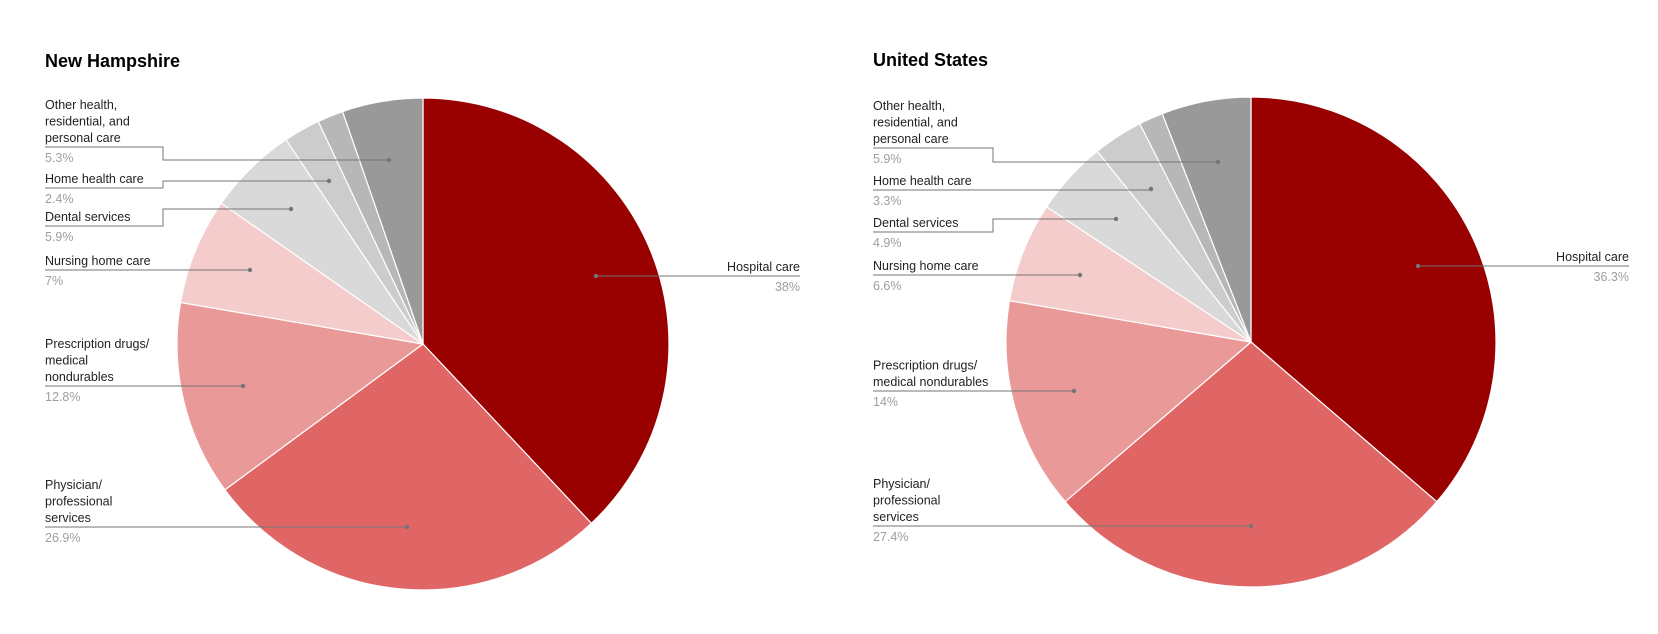 This screenshot has width=1658, height=634. What do you see at coordinates (227, 511) in the screenshot?
I see `slice-label-physician-professional-services: Physician/professional services 26.9%` at bounding box center [227, 511].